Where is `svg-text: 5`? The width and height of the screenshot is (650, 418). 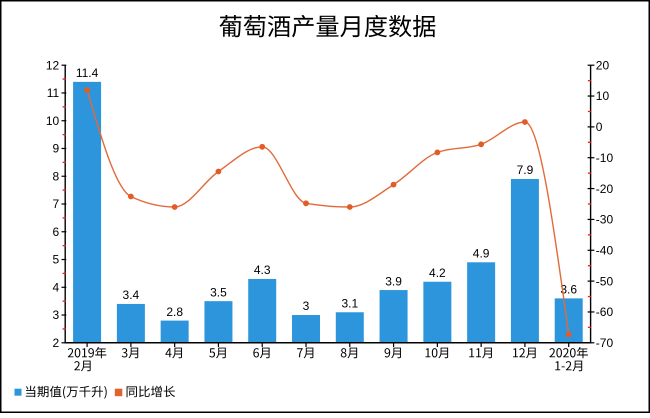 svg-text: 5 is located at coordinates (56, 260).